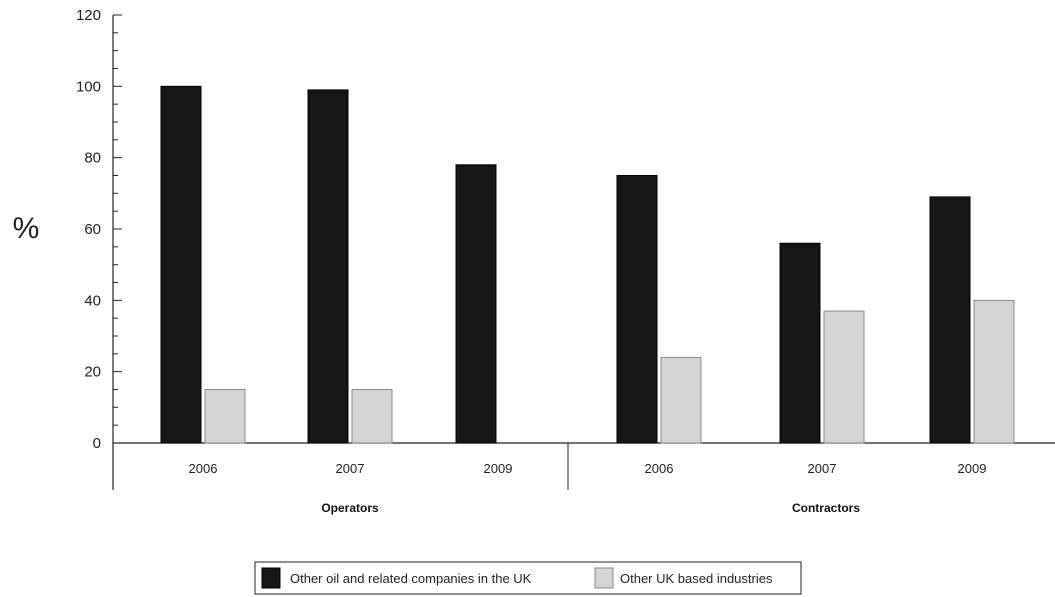 The width and height of the screenshot is (1055, 597). Describe the element at coordinates (590, 508) in the screenshot. I see `group-labels: Operators Contractors` at that location.